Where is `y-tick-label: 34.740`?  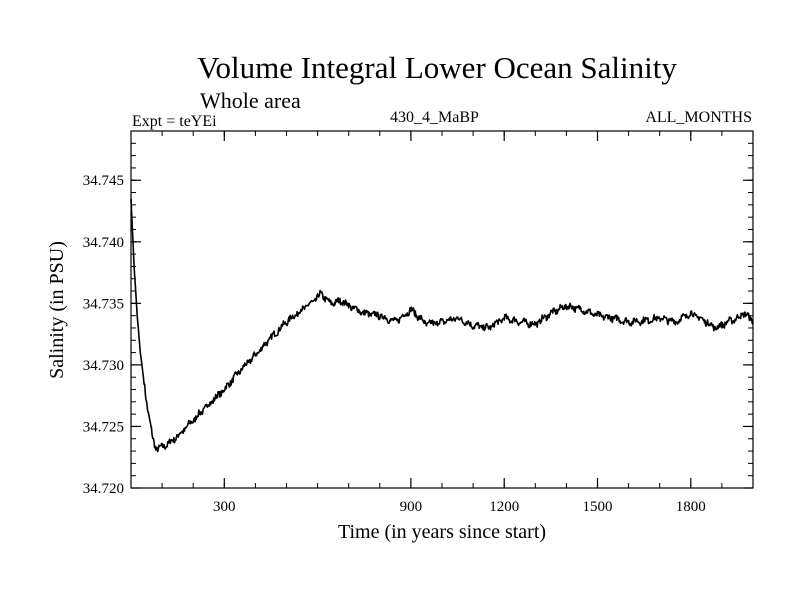
y-tick-label: 34.740 is located at coordinates (103, 243).